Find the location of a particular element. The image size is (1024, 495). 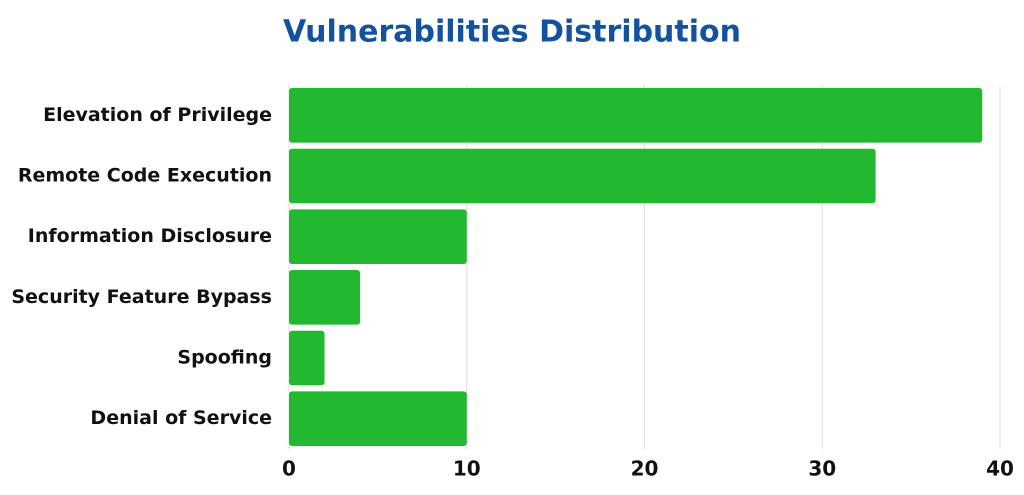

chart-title: Vulnerabilities Distribution is located at coordinates (512, 32).